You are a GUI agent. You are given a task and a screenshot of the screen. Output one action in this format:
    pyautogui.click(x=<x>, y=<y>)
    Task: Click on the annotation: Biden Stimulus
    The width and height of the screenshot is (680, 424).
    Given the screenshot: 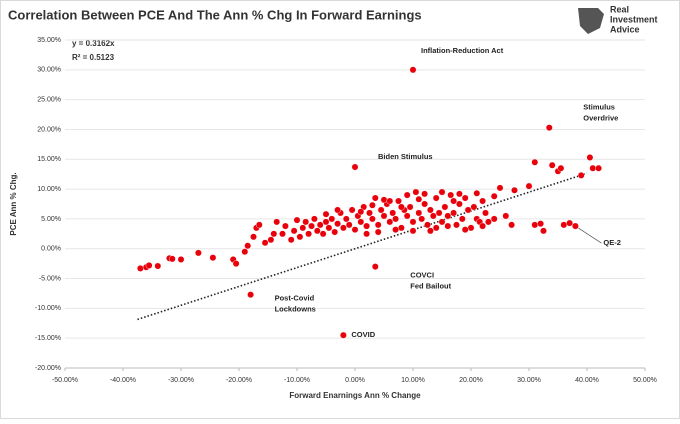 What is the action you would take?
    pyautogui.click(x=405, y=156)
    